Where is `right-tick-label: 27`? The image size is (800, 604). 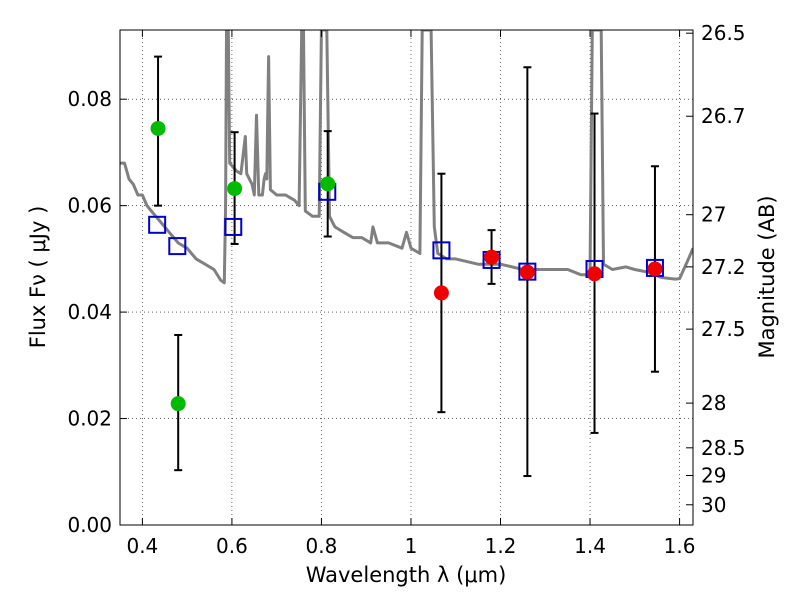 right-tick-label: 27 is located at coordinates (713, 215).